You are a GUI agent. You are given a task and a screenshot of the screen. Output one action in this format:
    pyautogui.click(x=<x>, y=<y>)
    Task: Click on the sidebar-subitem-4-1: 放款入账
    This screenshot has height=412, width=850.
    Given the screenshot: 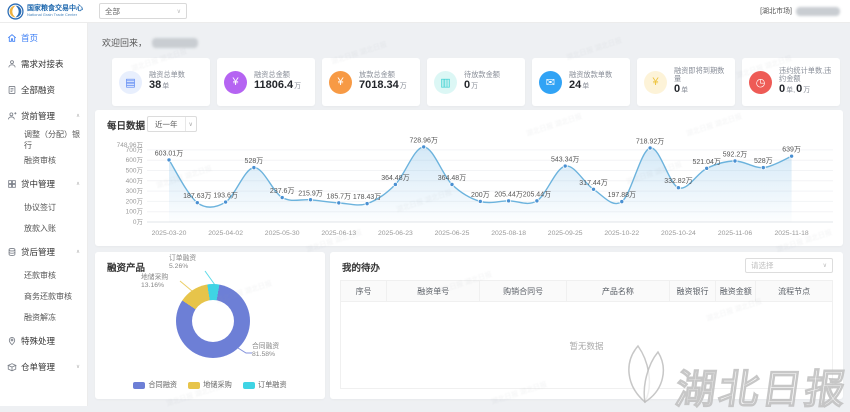 What is the action you would take?
    pyautogui.click(x=40, y=228)
    